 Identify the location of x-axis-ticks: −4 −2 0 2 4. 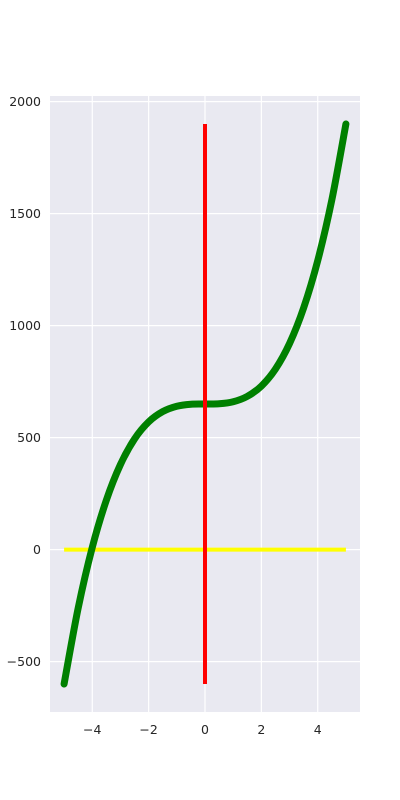
(202, 729).